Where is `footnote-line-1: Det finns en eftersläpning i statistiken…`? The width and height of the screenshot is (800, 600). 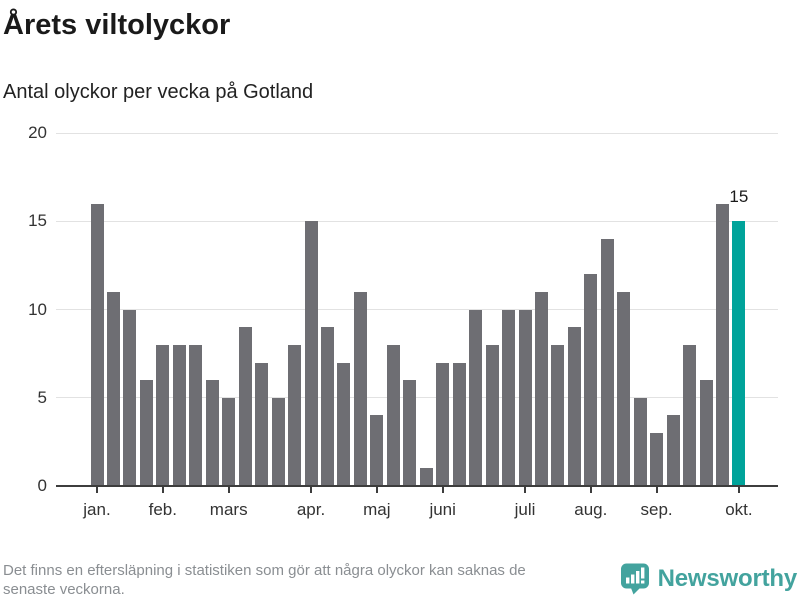 footnote-line-1: Det finns en eftersläpning i statistiken… is located at coordinates (264, 570).